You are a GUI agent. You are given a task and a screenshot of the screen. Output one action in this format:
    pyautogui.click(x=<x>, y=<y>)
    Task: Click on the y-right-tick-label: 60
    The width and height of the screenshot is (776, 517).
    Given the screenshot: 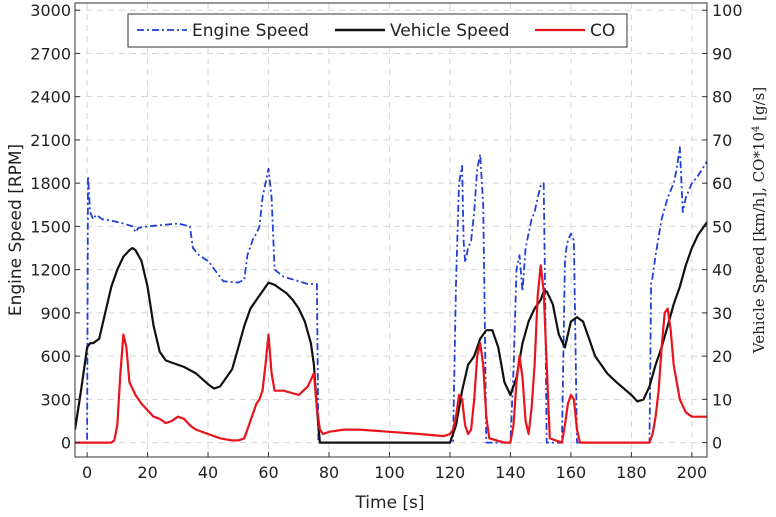 What is the action you would take?
    pyautogui.click(x=722, y=183)
    